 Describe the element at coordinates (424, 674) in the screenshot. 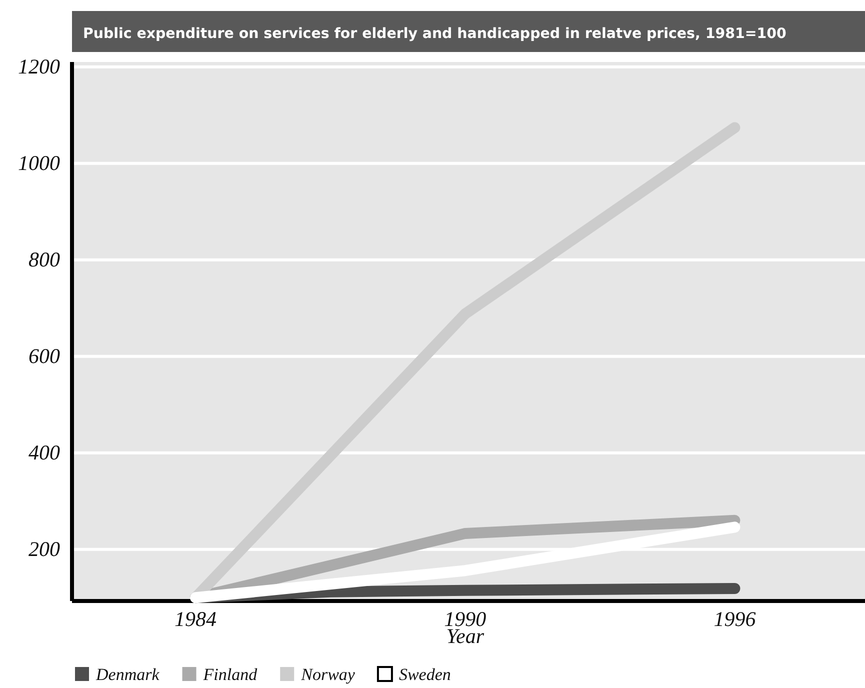

I see `legend-label: Sweden` at that location.